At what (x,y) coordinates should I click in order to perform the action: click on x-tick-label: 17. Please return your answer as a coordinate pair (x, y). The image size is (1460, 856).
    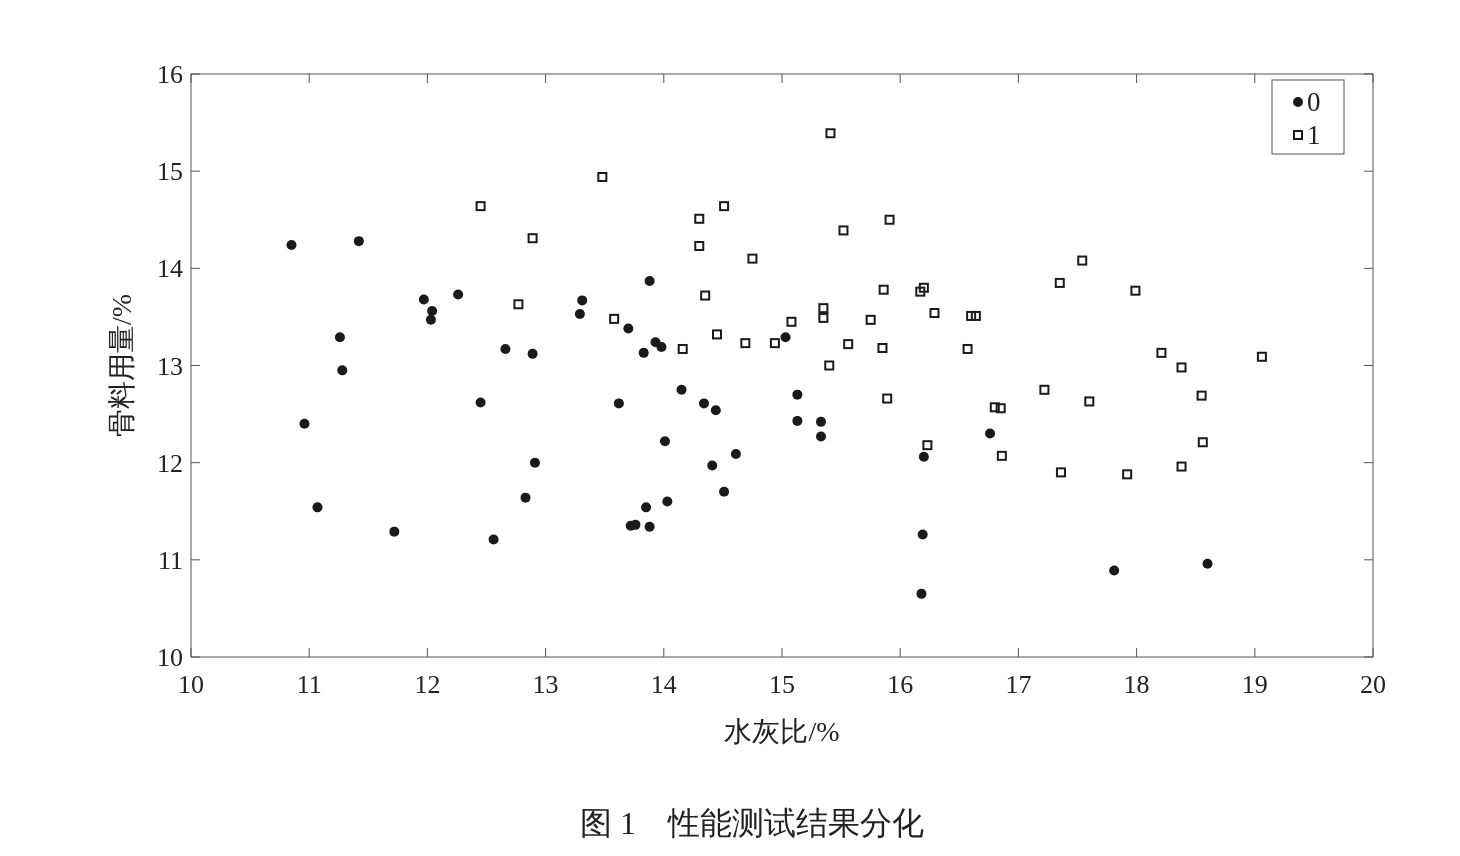
    Looking at the image, I should click on (1018, 684).